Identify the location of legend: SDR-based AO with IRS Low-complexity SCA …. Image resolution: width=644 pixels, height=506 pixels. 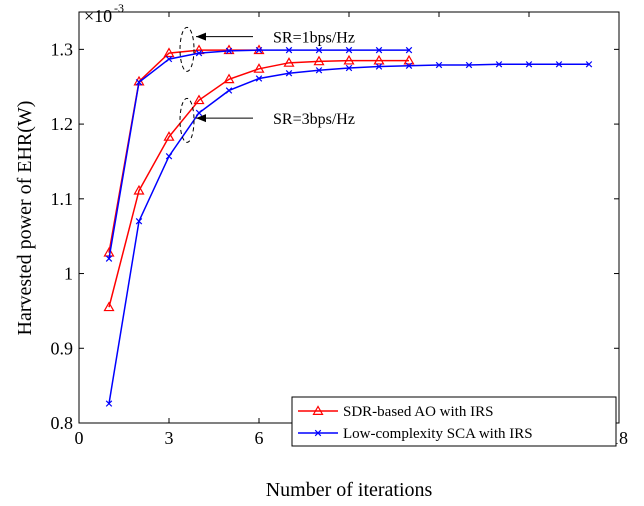
(454, 421).